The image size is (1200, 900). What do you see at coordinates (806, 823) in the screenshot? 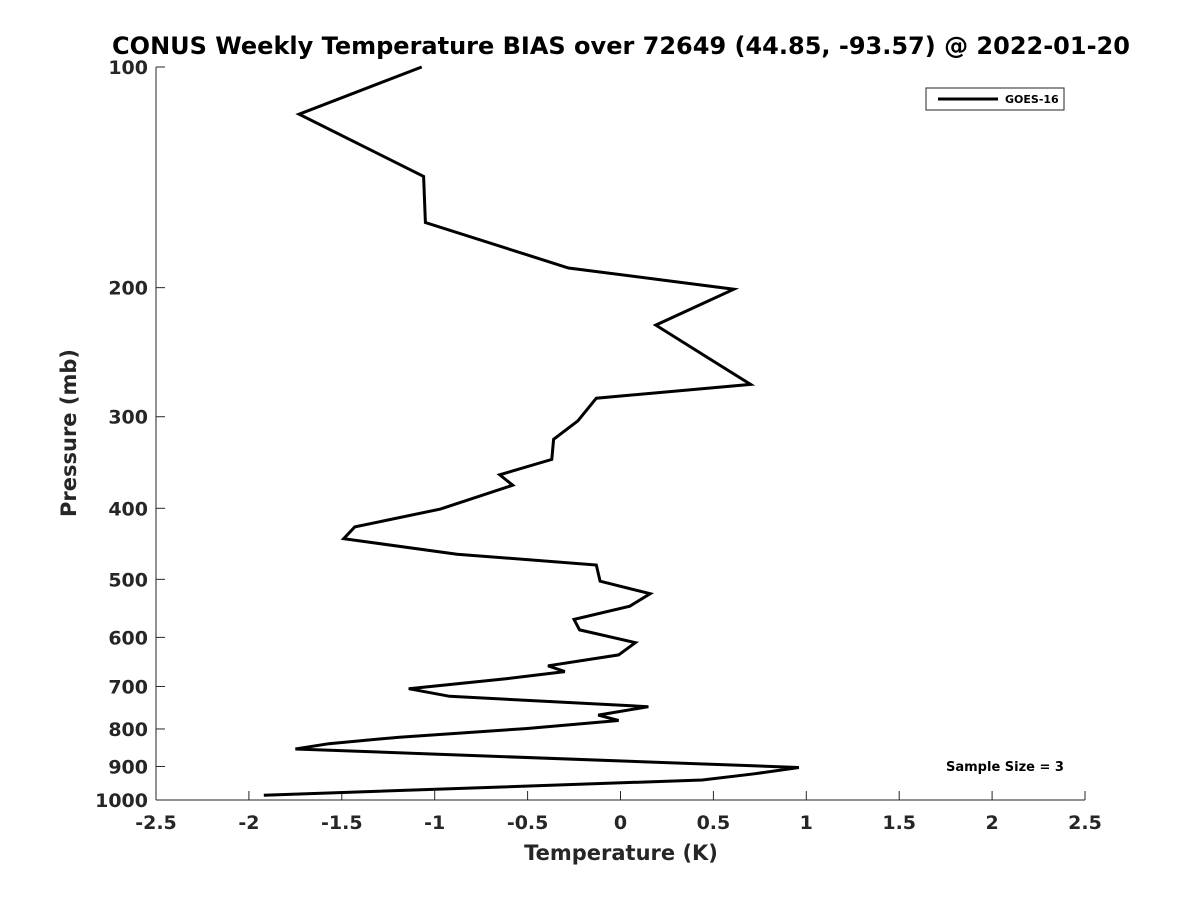
I see `x-tick-label: 1` at bounding box center [806, 823].